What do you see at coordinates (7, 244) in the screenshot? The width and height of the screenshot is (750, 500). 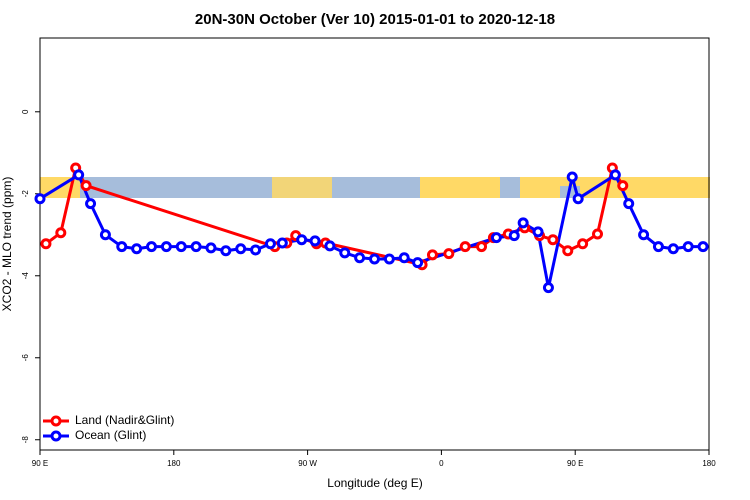 I see `y-axis-label: XCO2 - MLO trend (ppm)` at bounding box center [7, 244].